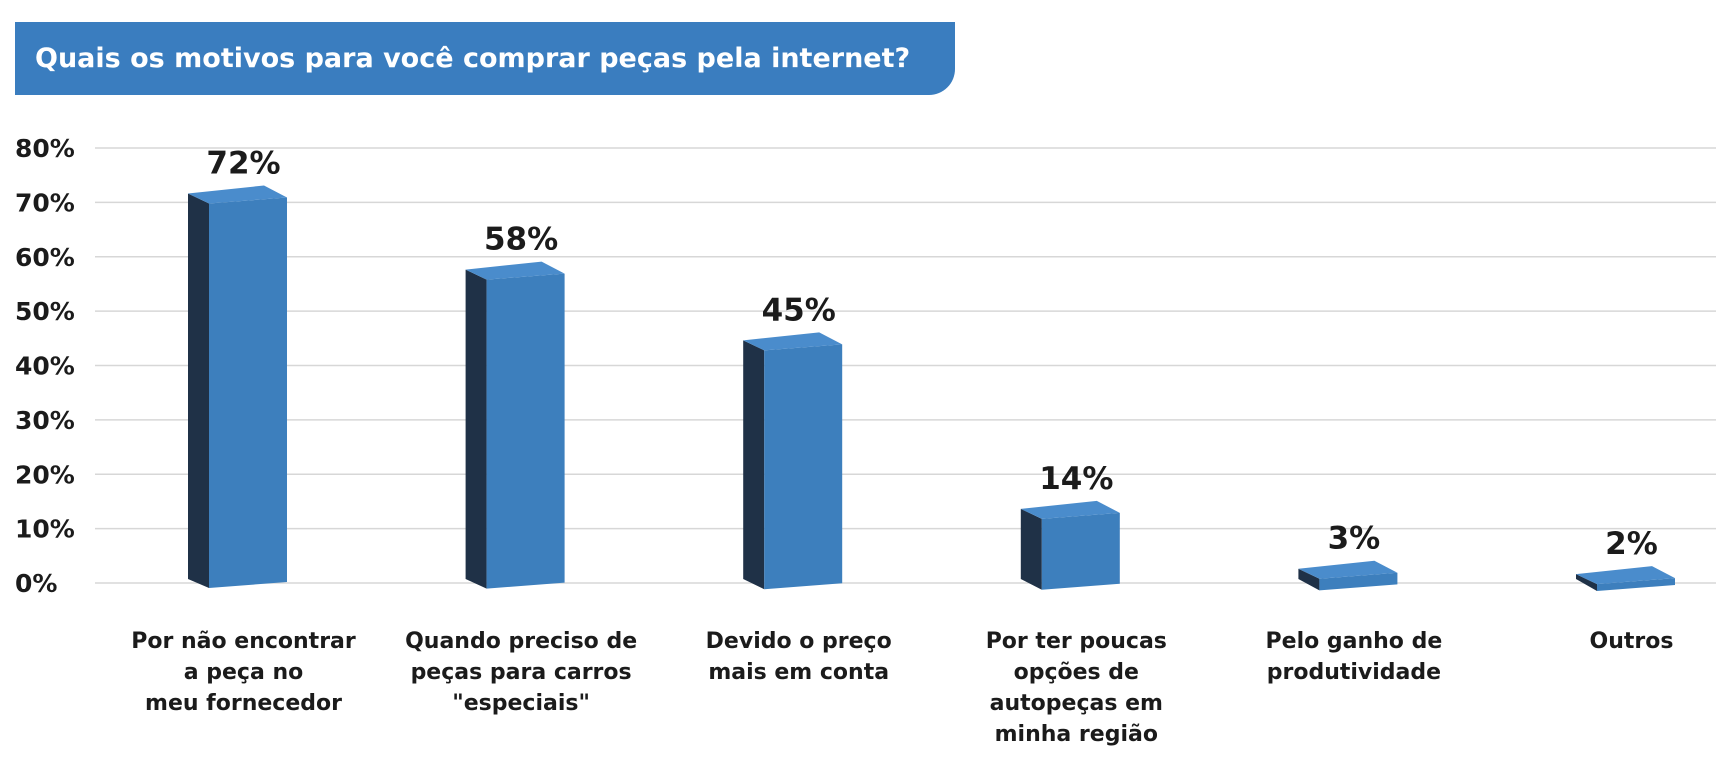 The width and height of the screenshot is (1716, 774). I want to click on data-label: 45%, so click(799, 310).